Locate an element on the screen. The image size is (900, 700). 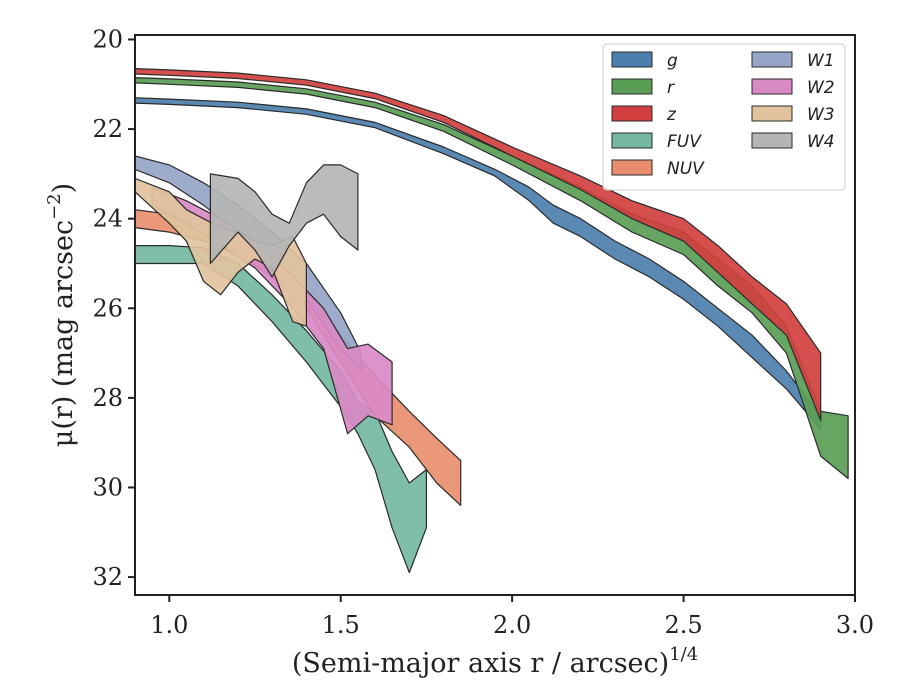
legend: grz FUV NUV W1 W2 W3 W4 is located at coordinates (724, 117).